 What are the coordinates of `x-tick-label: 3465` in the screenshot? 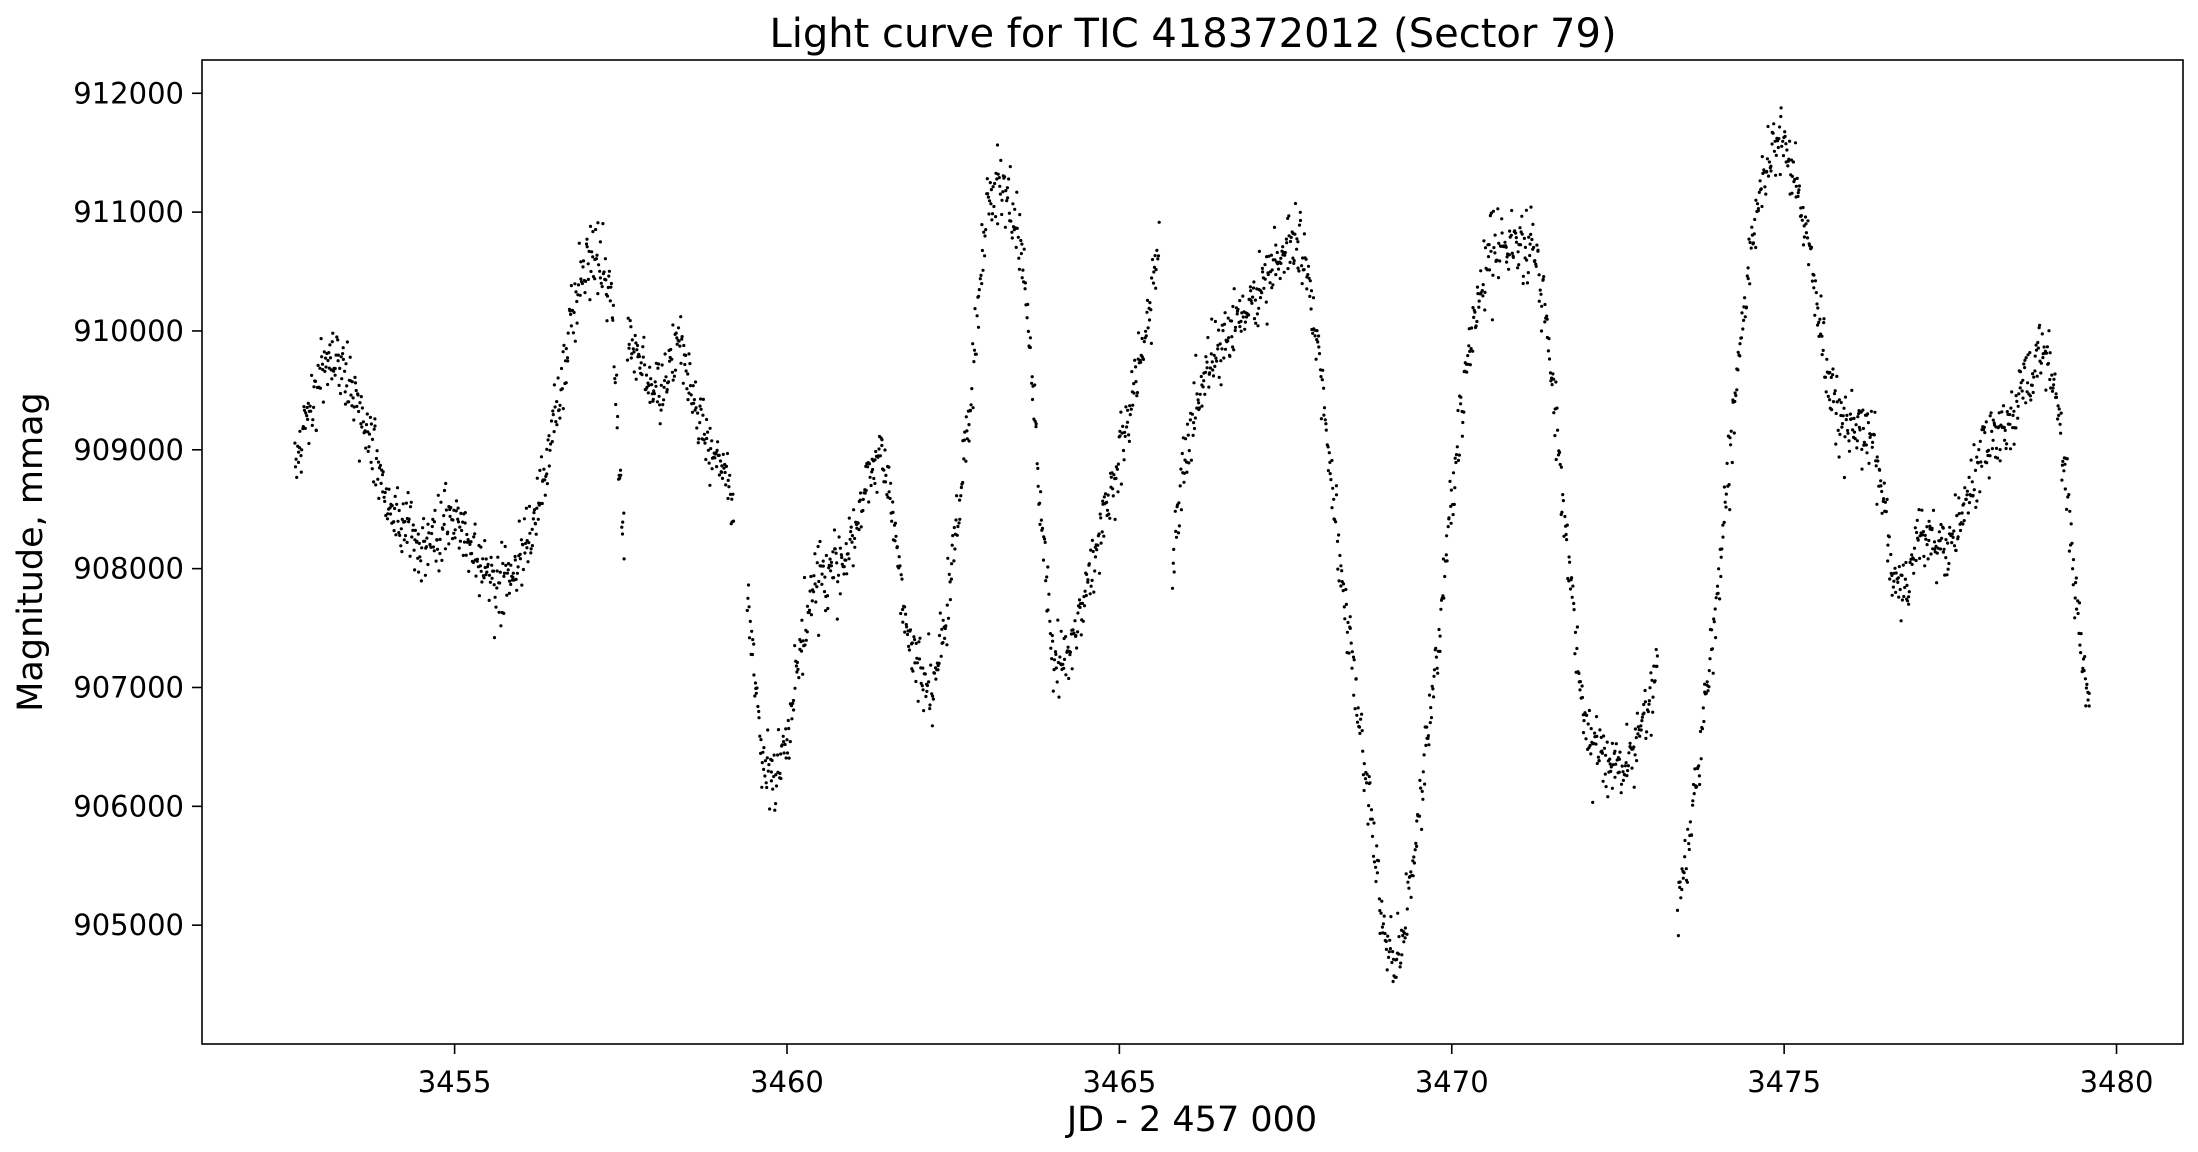 It's located at (1119, 1082).